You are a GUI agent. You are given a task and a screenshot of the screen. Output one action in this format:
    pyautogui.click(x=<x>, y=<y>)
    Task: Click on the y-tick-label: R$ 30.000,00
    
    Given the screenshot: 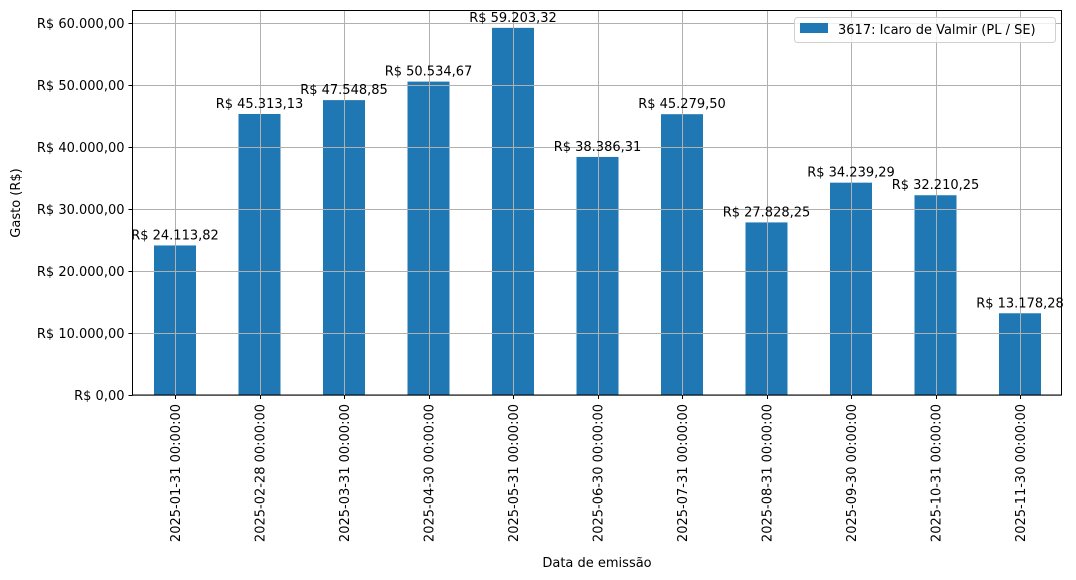 What is the action you would take?
    pyautogui.click(x=81, y=210)
    